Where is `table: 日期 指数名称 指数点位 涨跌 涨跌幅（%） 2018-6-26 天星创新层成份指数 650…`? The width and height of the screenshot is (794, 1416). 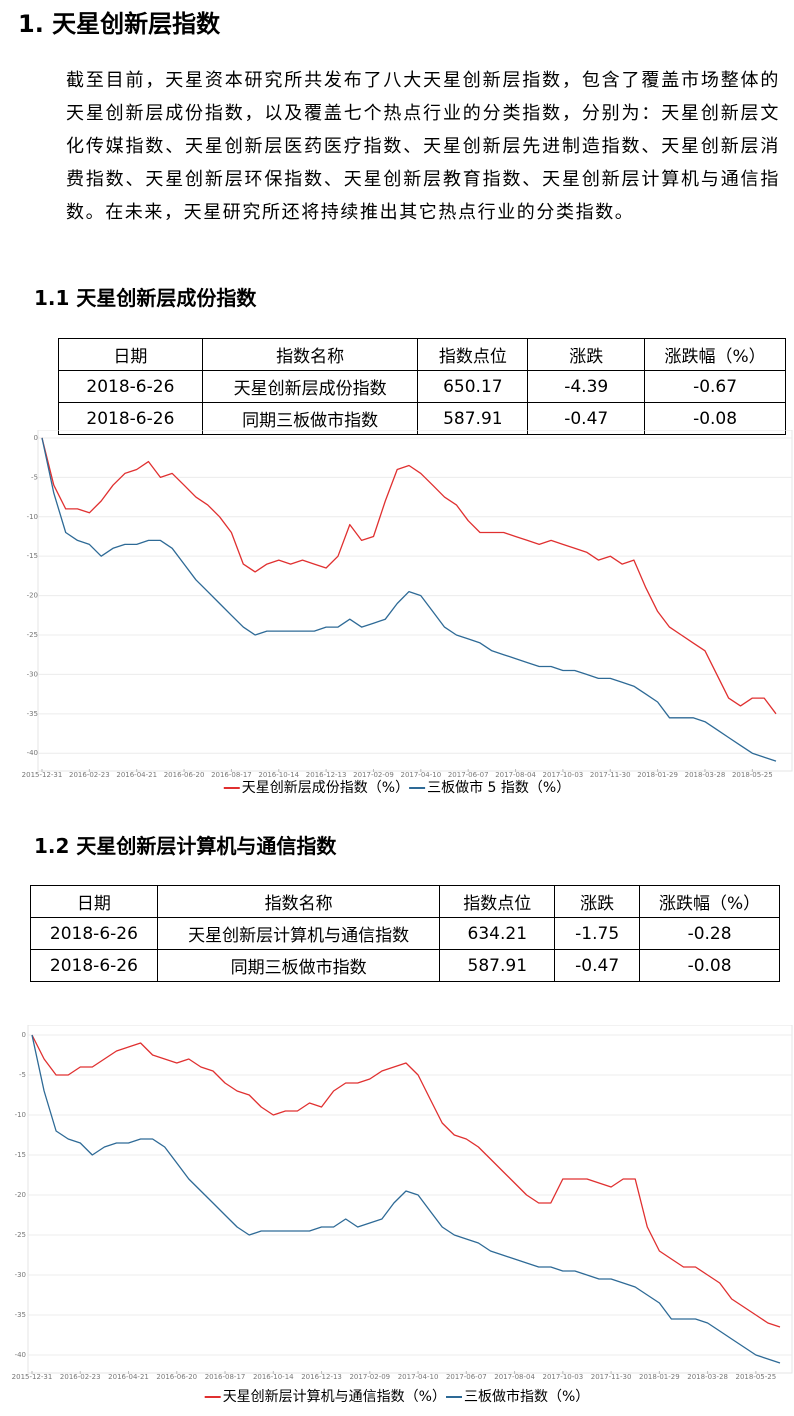 table: 日期 指数名称 指数点位 涨跌 涨跌幅（%） 2018-6-26 天星创新层成份指数 650… is located at coordinates (422, 386).